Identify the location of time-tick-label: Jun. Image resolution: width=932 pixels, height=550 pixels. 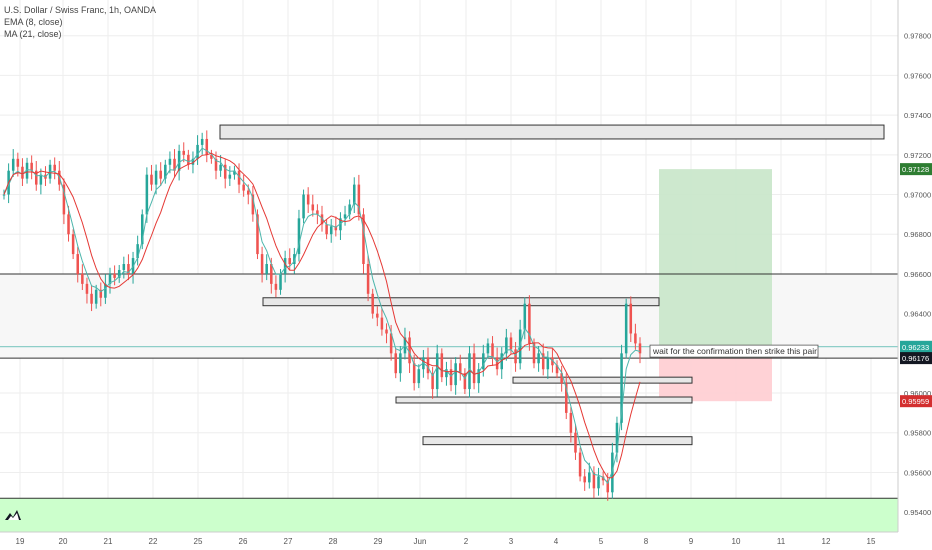
(420, 541).